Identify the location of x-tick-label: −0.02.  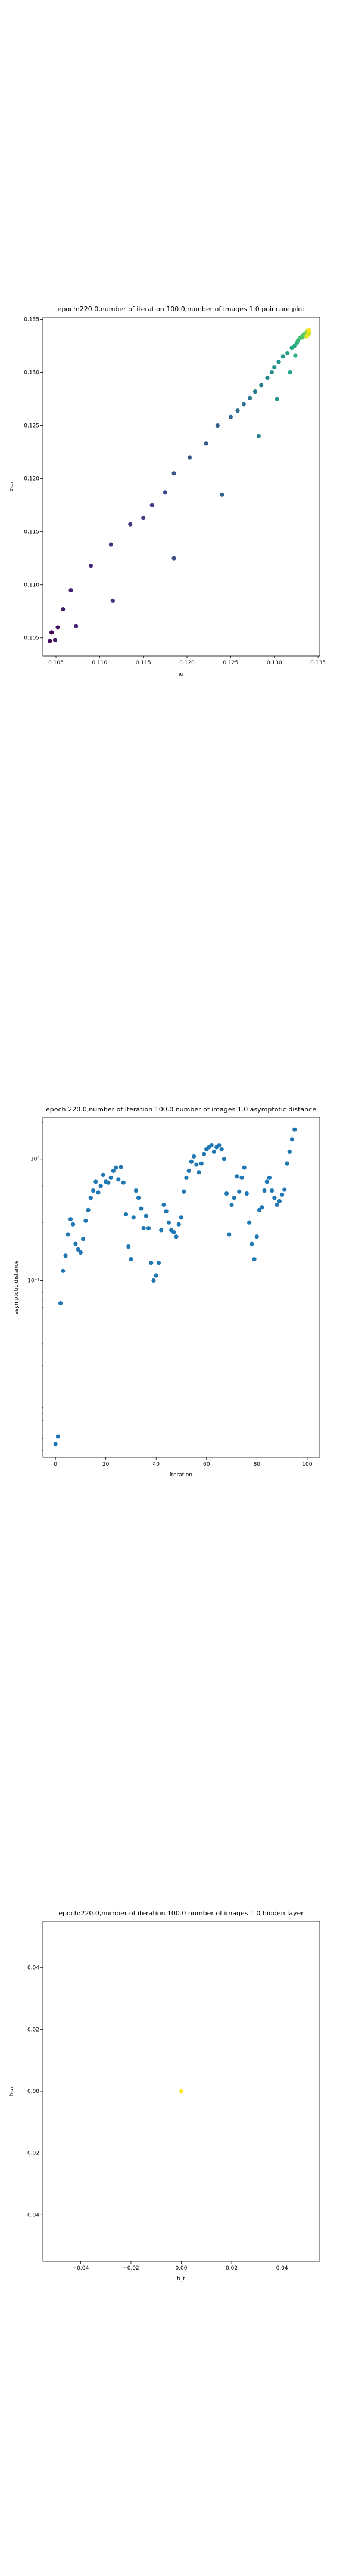
(131, 2268).